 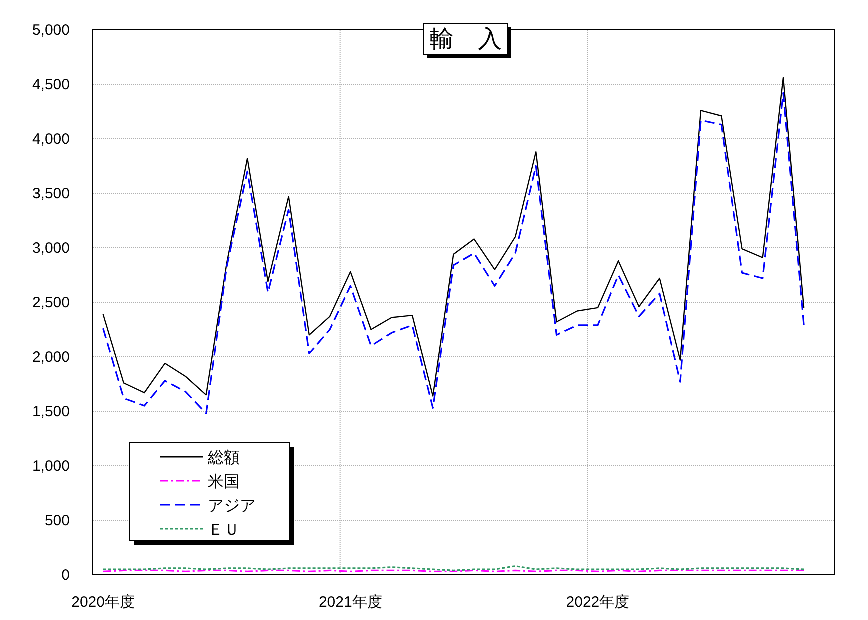 I want to click on y-tick-label: 3,000, so click(x=51, y=248).